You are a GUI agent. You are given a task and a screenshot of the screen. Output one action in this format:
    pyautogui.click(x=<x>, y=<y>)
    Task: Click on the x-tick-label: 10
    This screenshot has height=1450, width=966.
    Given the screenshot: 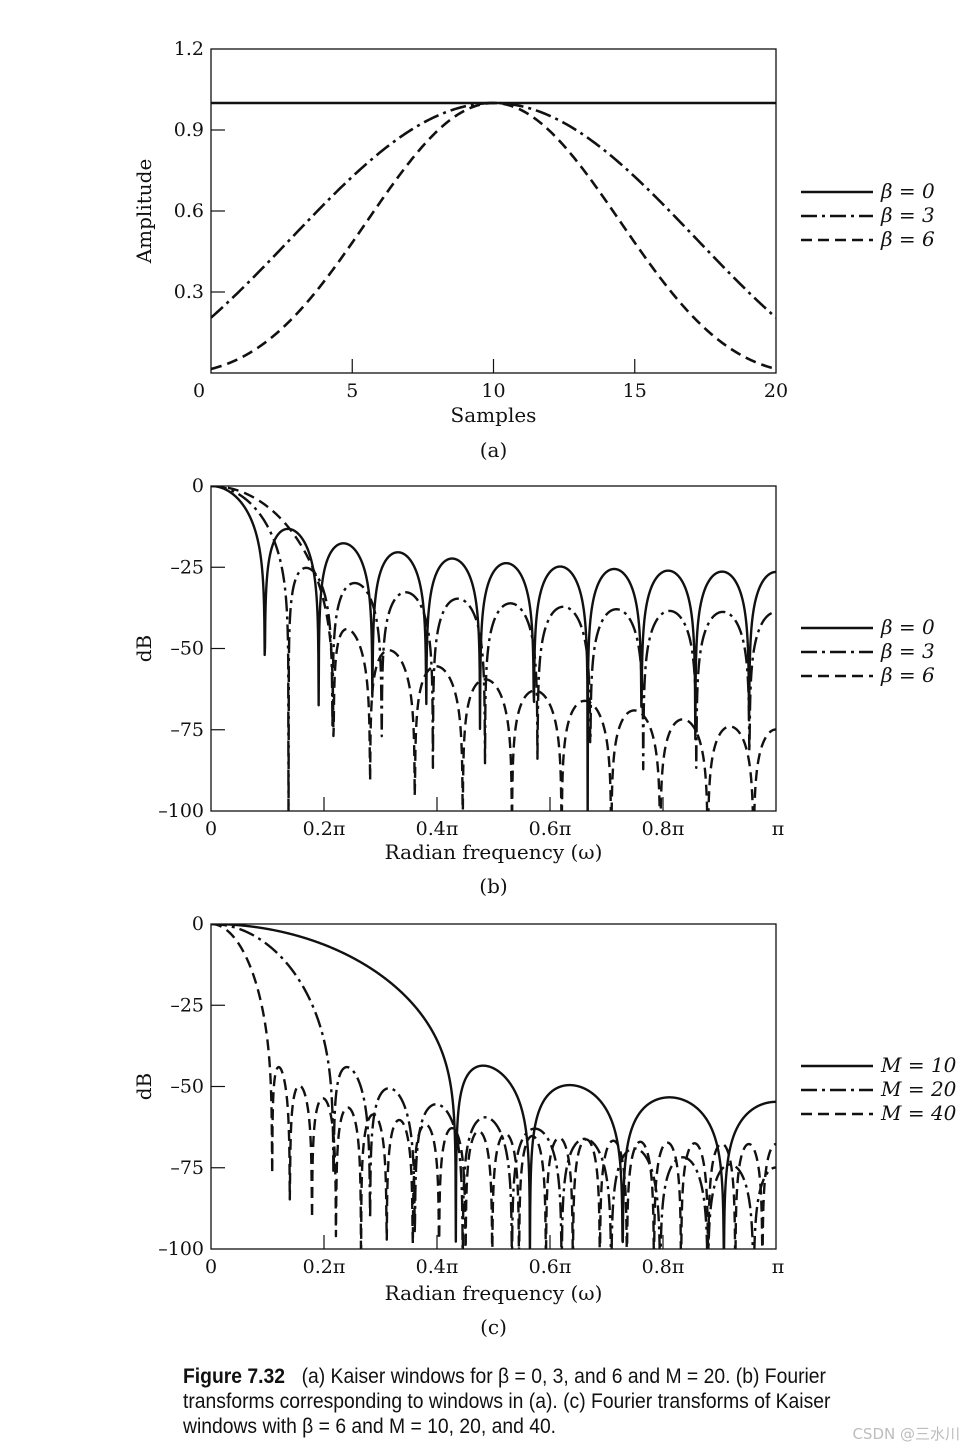 What is the action you would take?
    pyautogui.click(x=493, y=391)
    